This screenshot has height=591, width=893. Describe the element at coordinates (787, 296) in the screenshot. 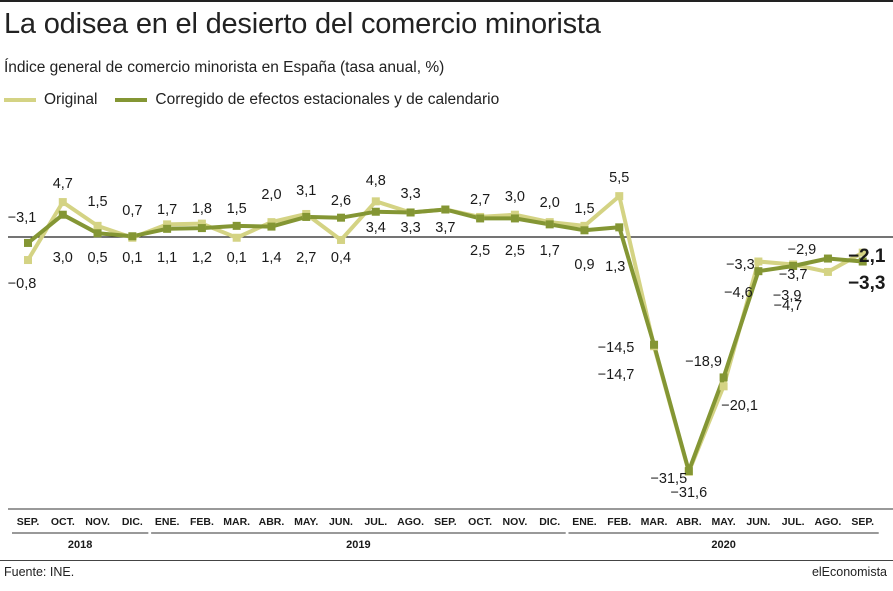

I see `data-label-corrected: −3,9` at that location.